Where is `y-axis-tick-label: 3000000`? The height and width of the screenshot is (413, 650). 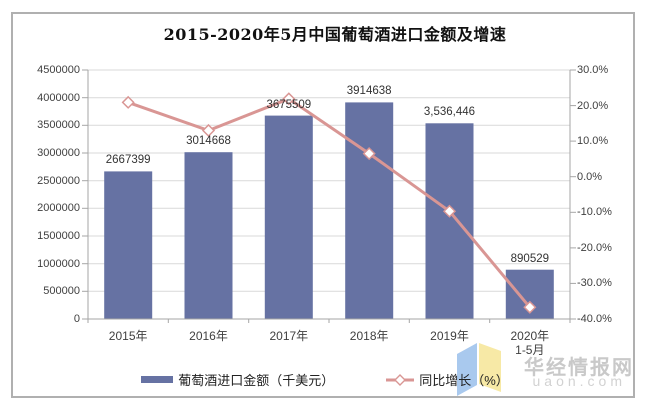
y-axis-tick-label: 3000000 is located at coordinates (58, 153).